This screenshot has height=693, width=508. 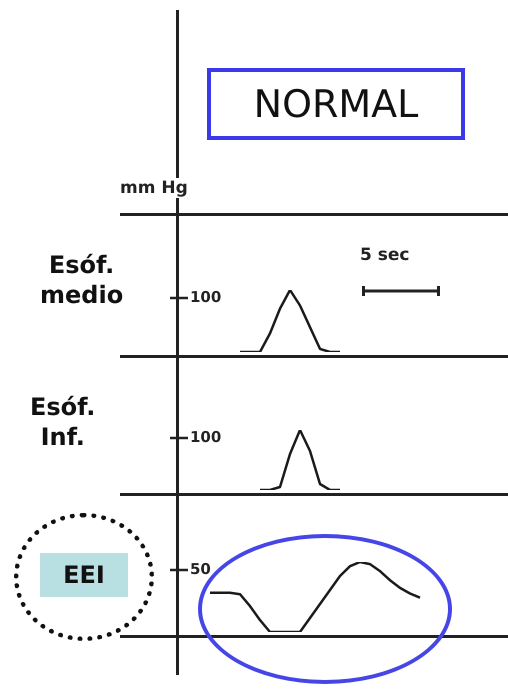 I want to click on text: NORMAL, so click(x=336, y=104).